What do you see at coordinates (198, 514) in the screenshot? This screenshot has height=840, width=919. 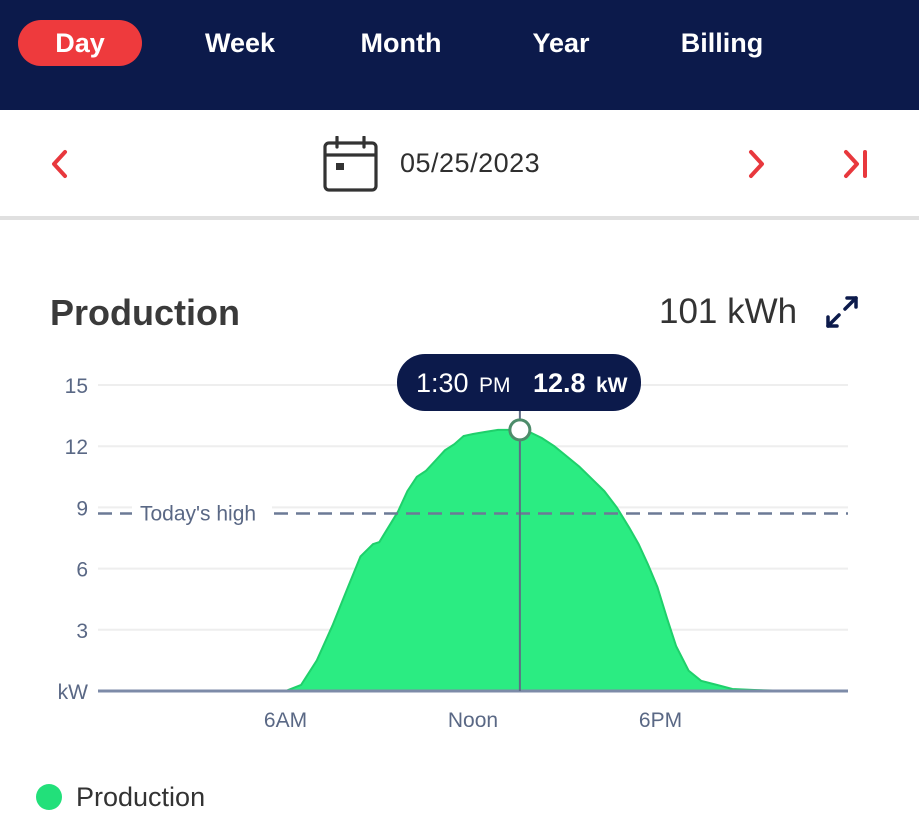 I see `todays-high-label: Today's high` at bounding box center [198, 514].